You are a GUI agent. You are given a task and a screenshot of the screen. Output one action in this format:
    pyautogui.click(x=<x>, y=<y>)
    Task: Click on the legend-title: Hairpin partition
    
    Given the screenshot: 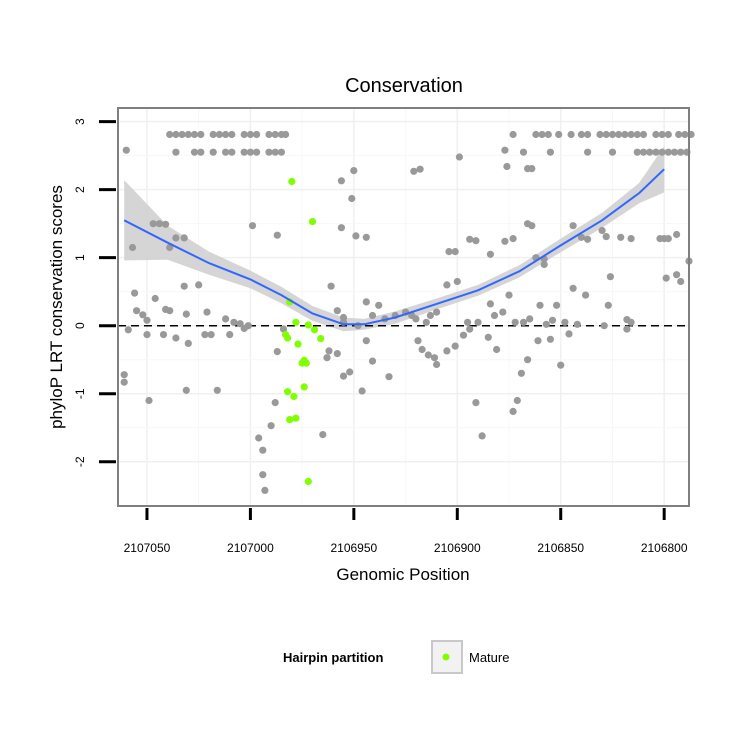 What is the action you would take?
    pyautogui.click(x=333, y=657)
    